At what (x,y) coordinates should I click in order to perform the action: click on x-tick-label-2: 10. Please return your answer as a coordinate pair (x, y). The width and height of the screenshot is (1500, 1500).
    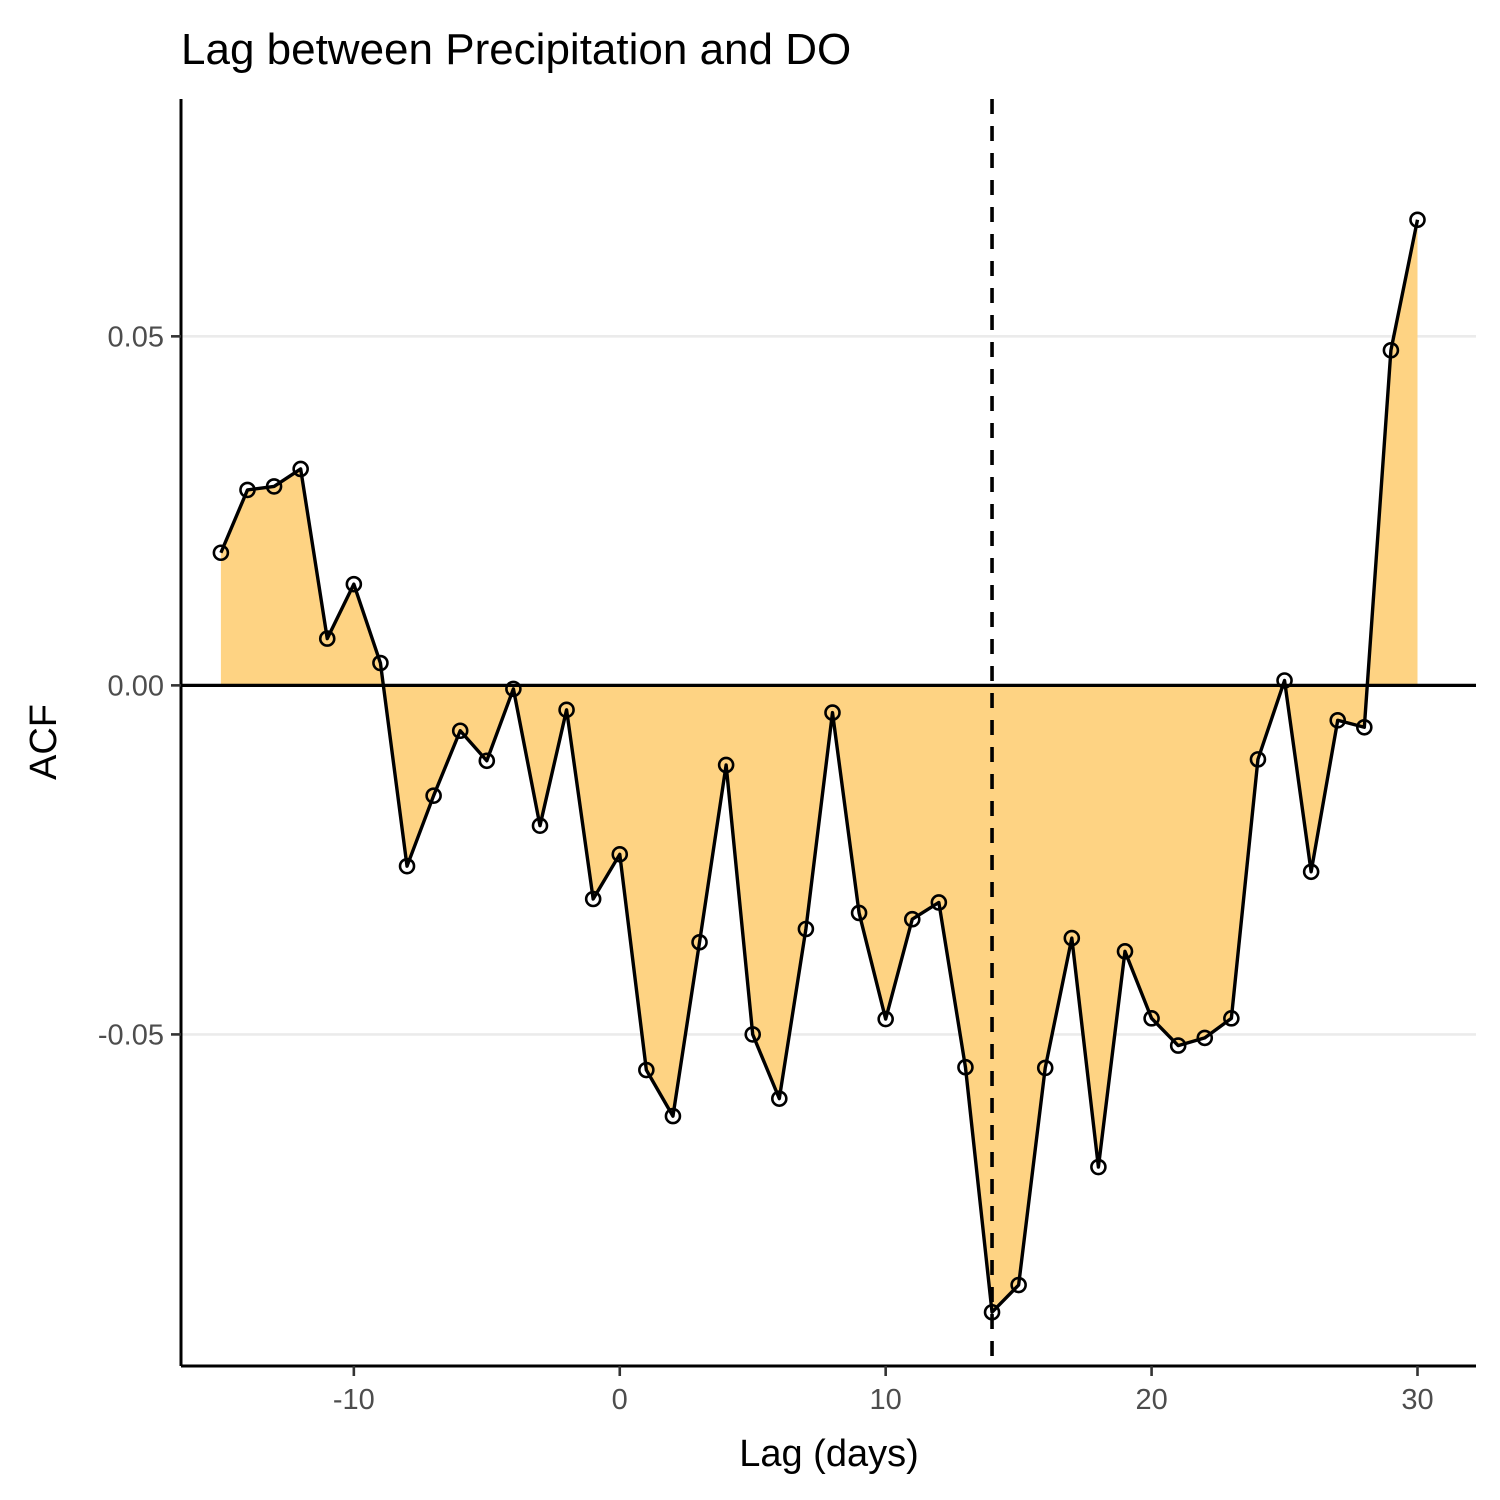
    Looking at the image, I should click on (886, 1400).